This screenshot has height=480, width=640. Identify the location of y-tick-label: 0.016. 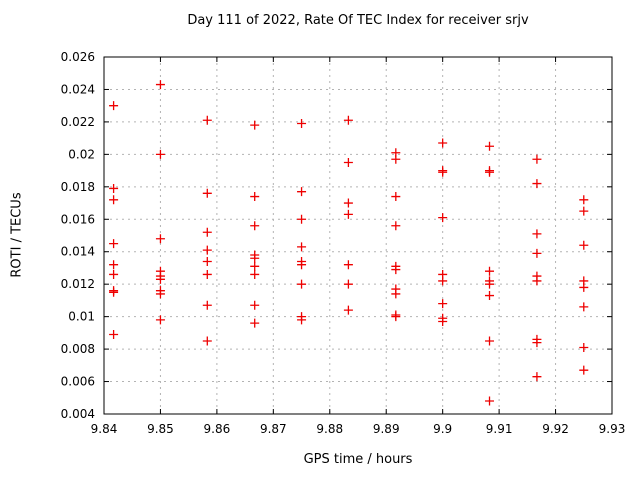
(78, 219).